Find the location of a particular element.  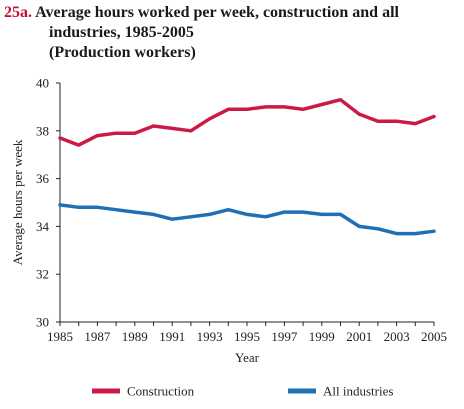

y-tick-label: 36 is located at coordinates (43, 178).